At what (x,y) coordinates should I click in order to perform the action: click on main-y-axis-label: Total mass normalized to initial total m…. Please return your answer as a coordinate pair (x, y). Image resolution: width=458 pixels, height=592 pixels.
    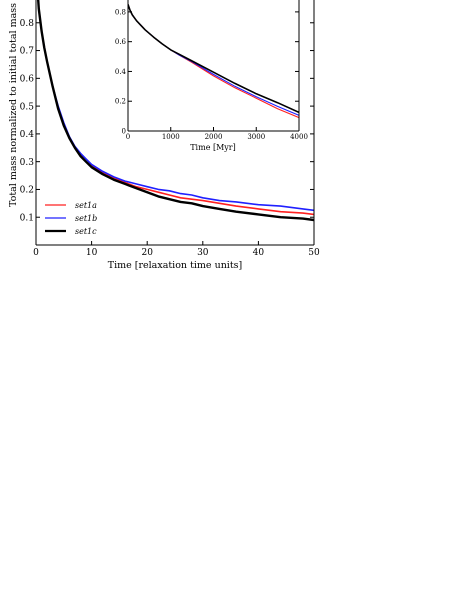
    Looking at the image, I should click on (13, 105).